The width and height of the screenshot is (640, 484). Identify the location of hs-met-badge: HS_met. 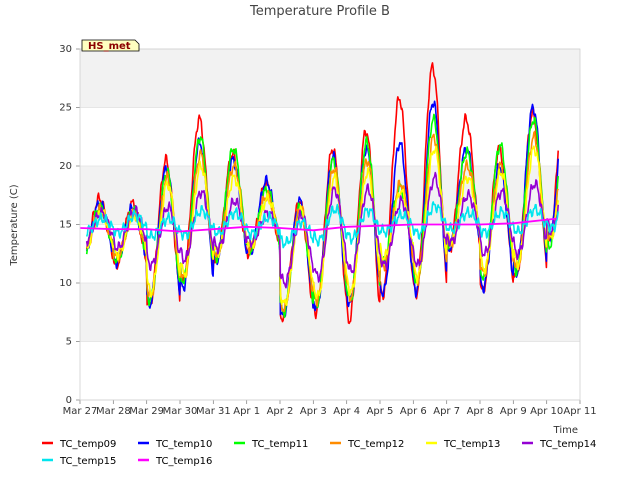
(110, 45).